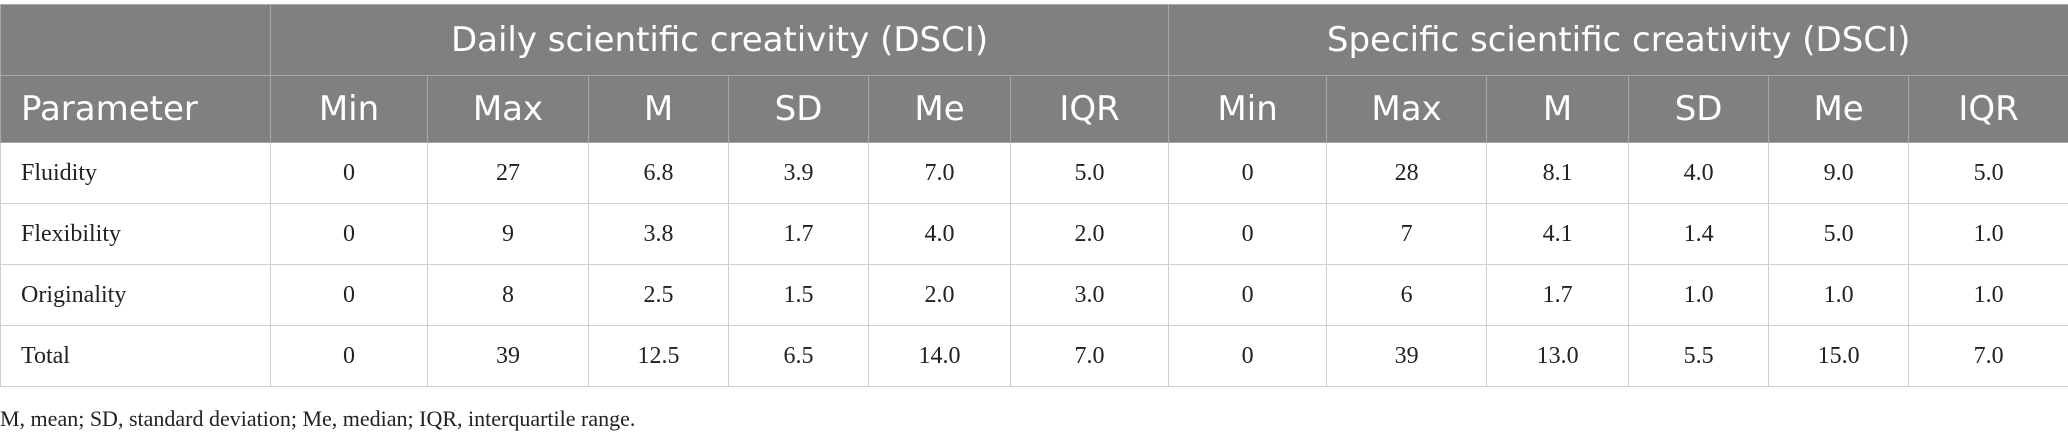  What do you see at coordinates (658, 234) in the screenshot?
I see `table-cell: 3.8` at bounding box center [658, 234].